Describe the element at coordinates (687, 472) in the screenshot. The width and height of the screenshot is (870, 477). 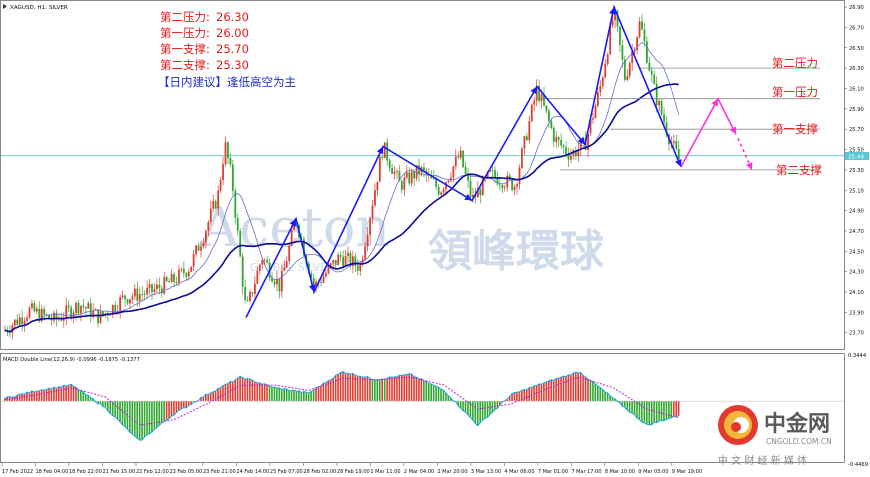
I see `x-tick-label: 9 Mar 19:00` at that location.